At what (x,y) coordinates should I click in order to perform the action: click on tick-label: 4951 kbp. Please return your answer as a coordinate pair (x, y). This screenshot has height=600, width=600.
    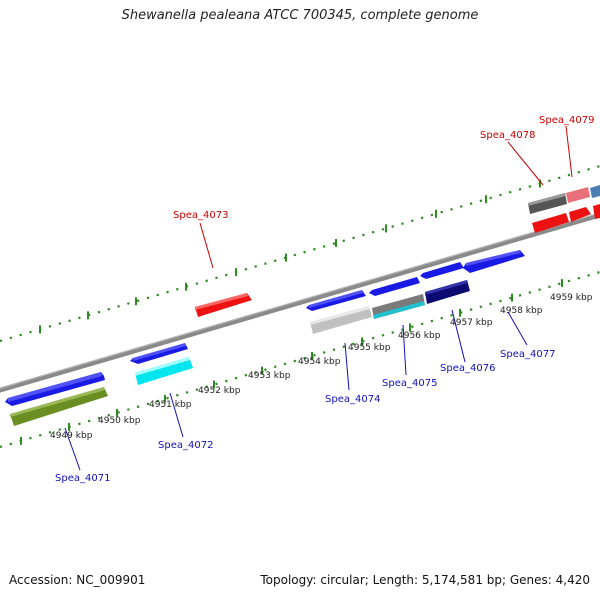
    Looking at the image, I should click on (170, 405).